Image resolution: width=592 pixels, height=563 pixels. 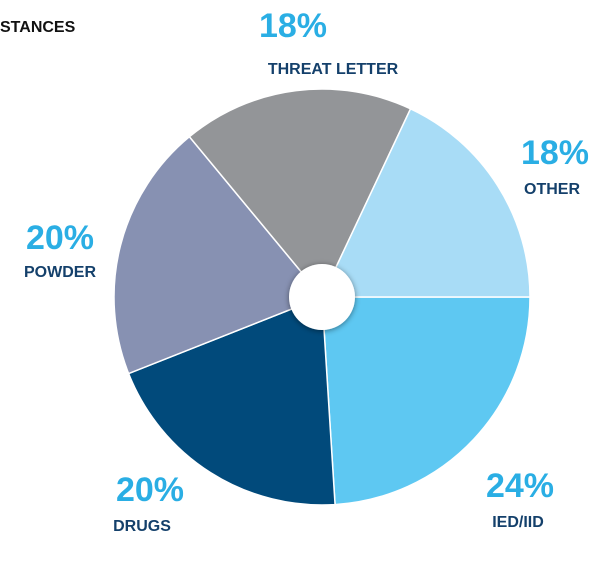 What do you see at coordinates (142, 526) in the screenshot?
I see `category-label: DRUGS` at bounding box center [142, 526].